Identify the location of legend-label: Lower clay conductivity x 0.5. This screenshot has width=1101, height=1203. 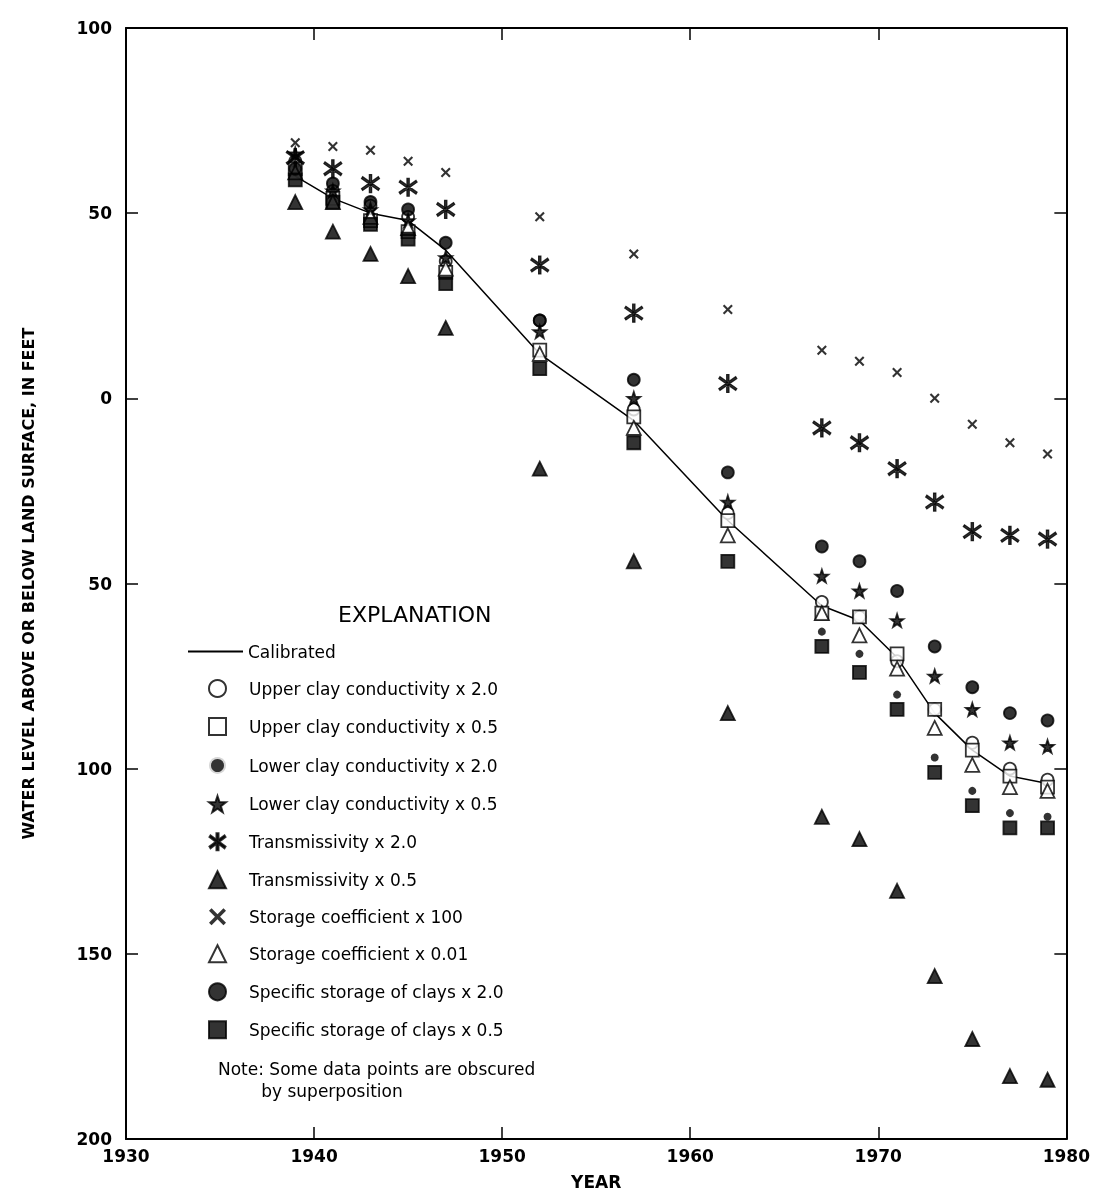
(373, 804).